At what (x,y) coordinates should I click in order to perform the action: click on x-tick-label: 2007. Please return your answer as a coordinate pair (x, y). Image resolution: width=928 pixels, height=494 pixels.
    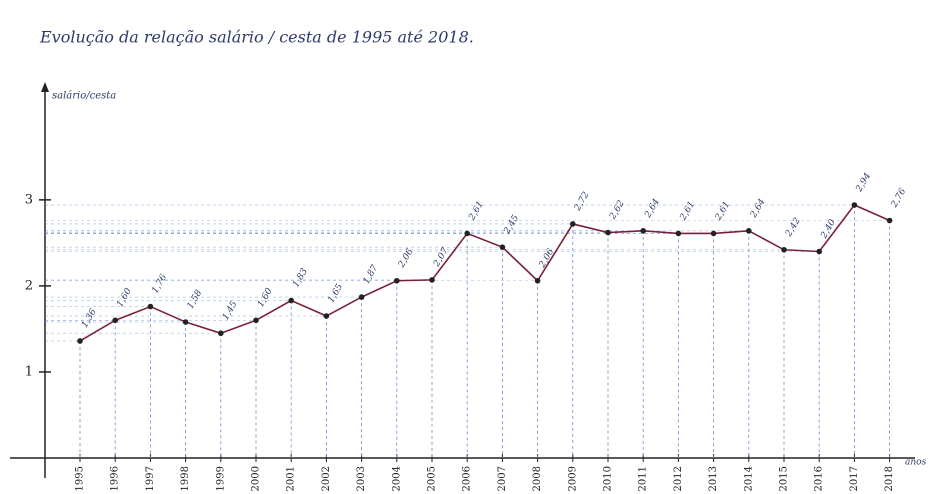
    Looking at the image, I should click on (502, 478).